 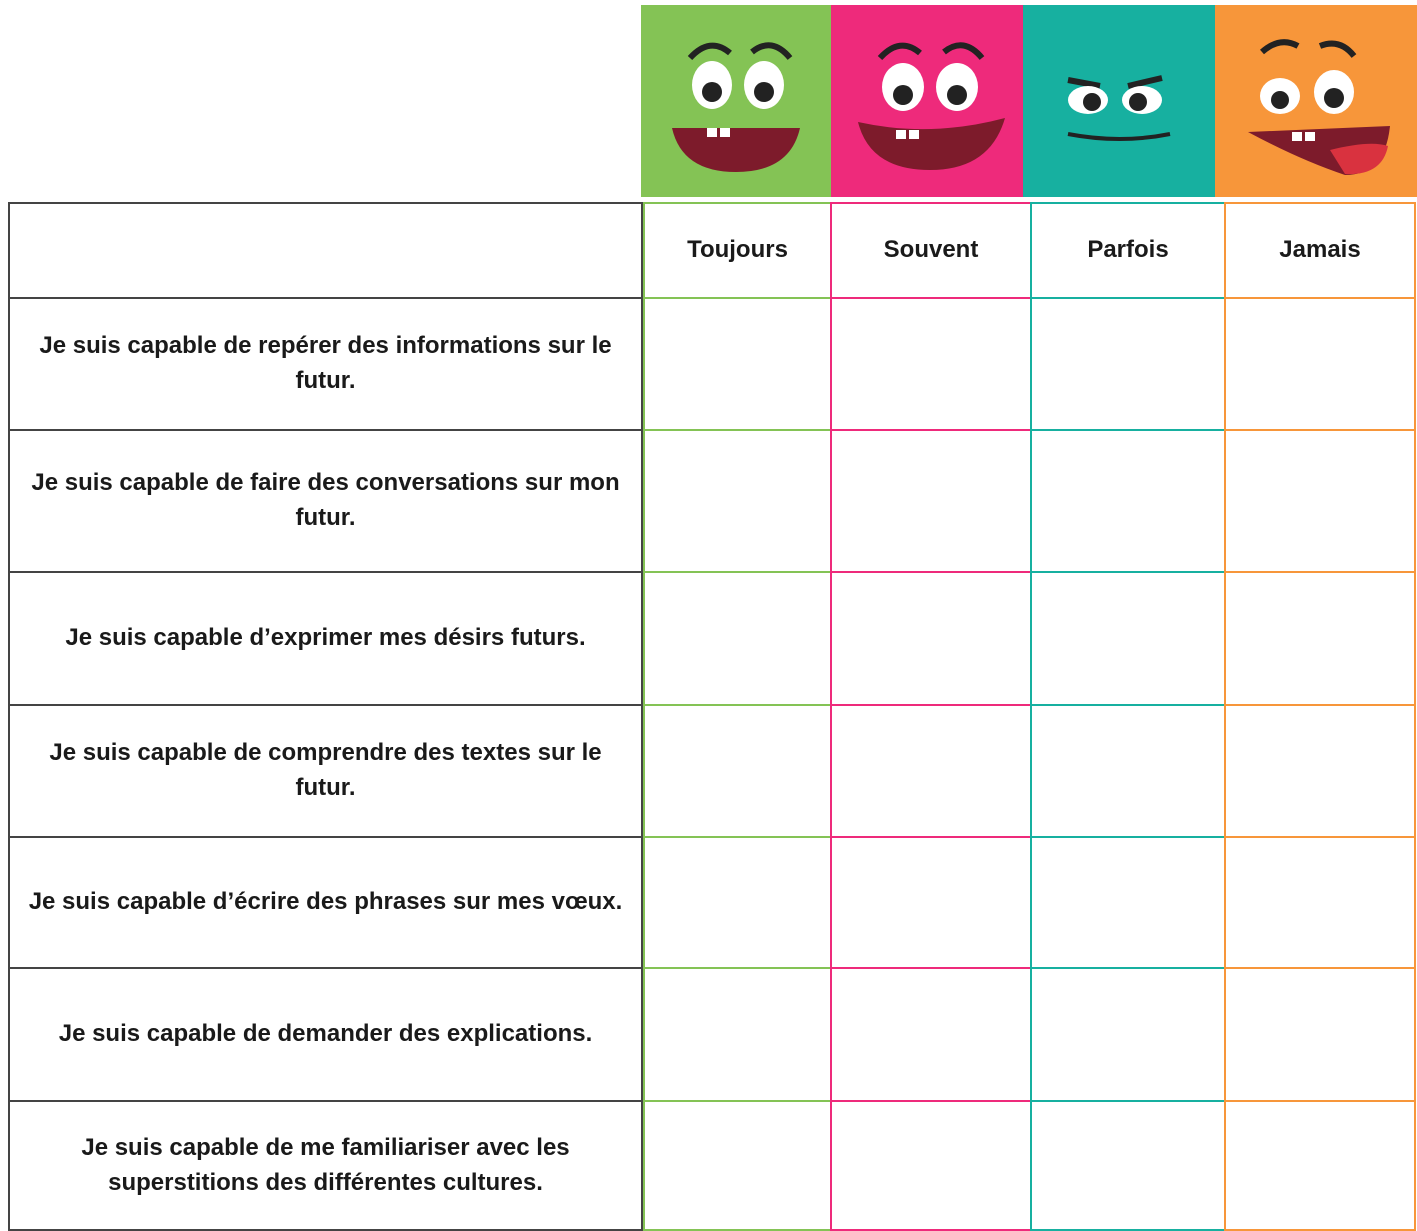 I want to click on cell-text: Toujours, so click(x=737, y=250).